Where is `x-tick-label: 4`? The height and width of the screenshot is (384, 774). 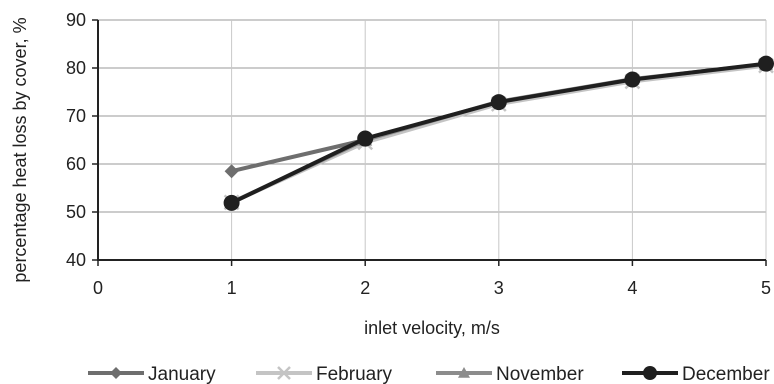
x-tick-label: 4 is located at coordinates (632, 288).